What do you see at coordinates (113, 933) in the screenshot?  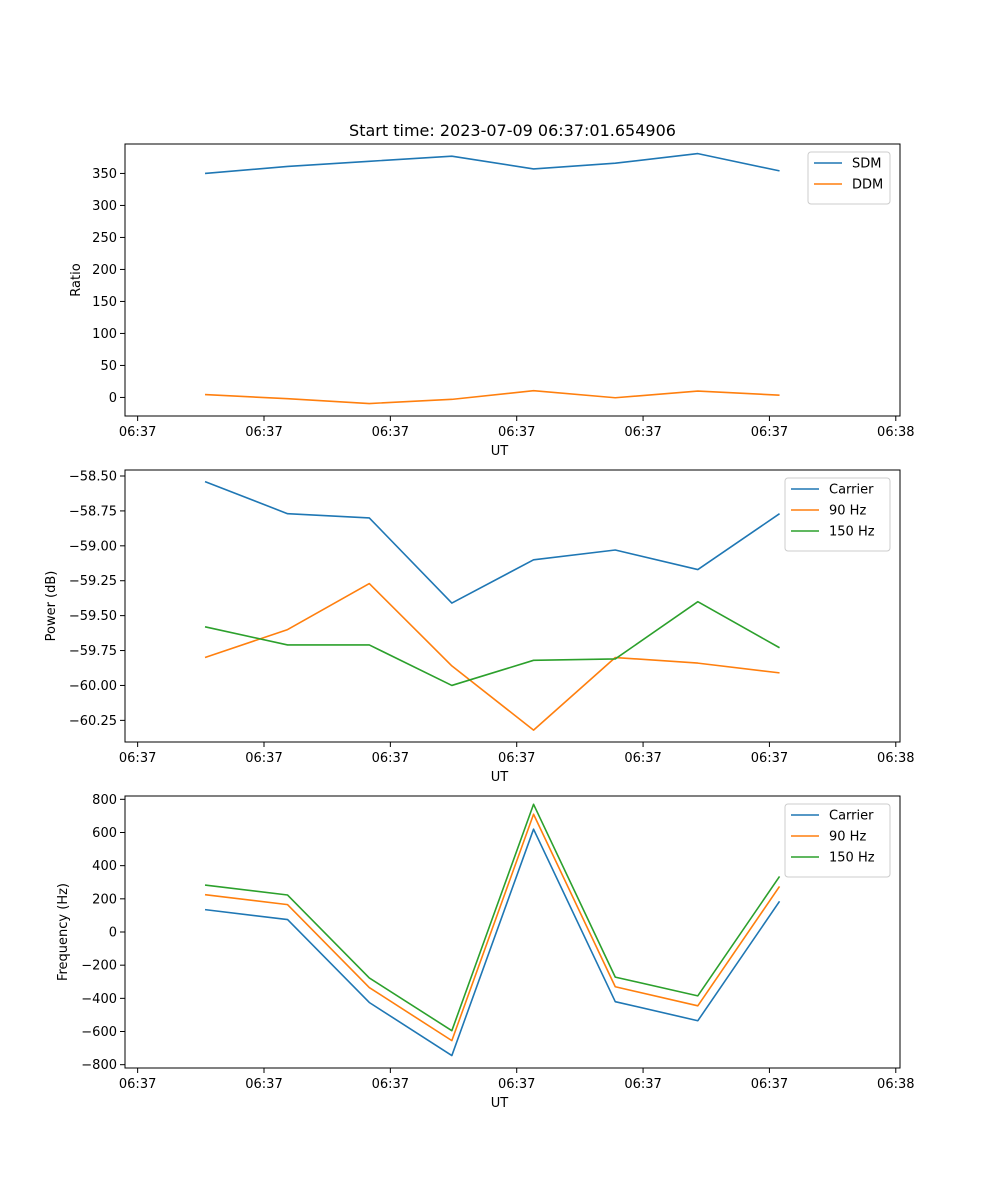 I see `frequency-y-tick-label-4: 0` at bounding box center [113, 933].